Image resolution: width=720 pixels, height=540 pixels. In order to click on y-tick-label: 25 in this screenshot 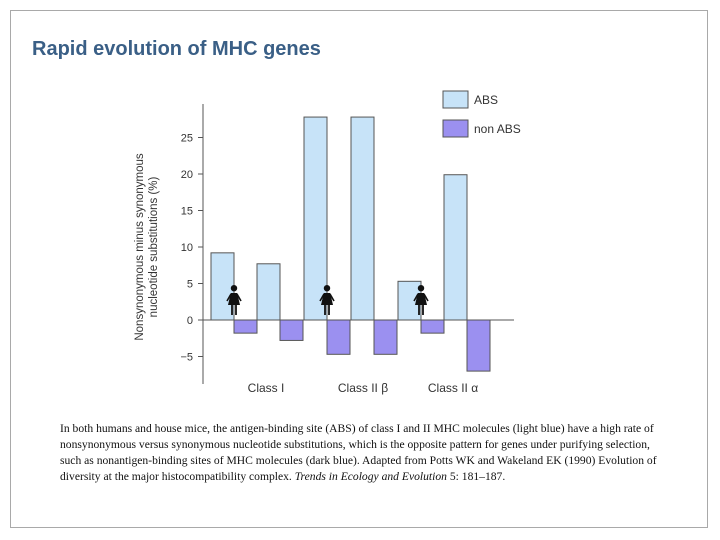, I will do `click(187, 139)`.